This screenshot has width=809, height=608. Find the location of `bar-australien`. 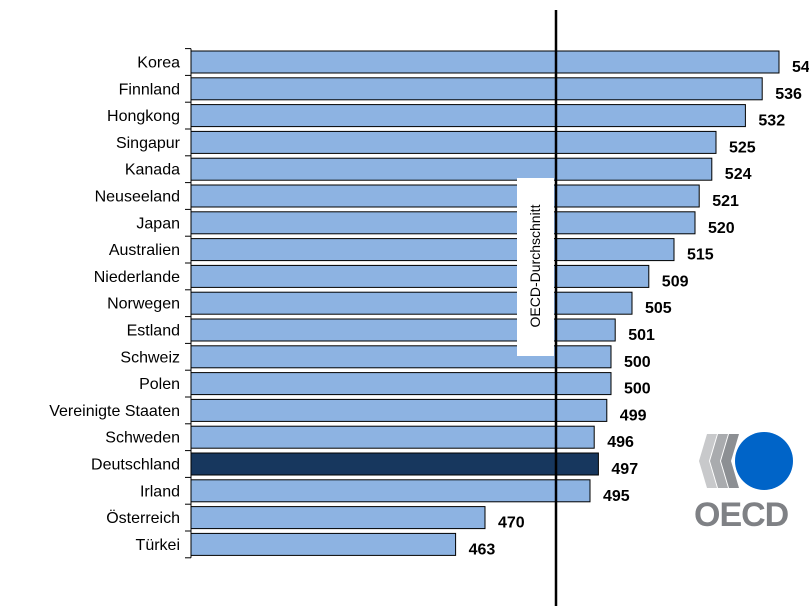

bar-australien is located at coordinates (432, 250).